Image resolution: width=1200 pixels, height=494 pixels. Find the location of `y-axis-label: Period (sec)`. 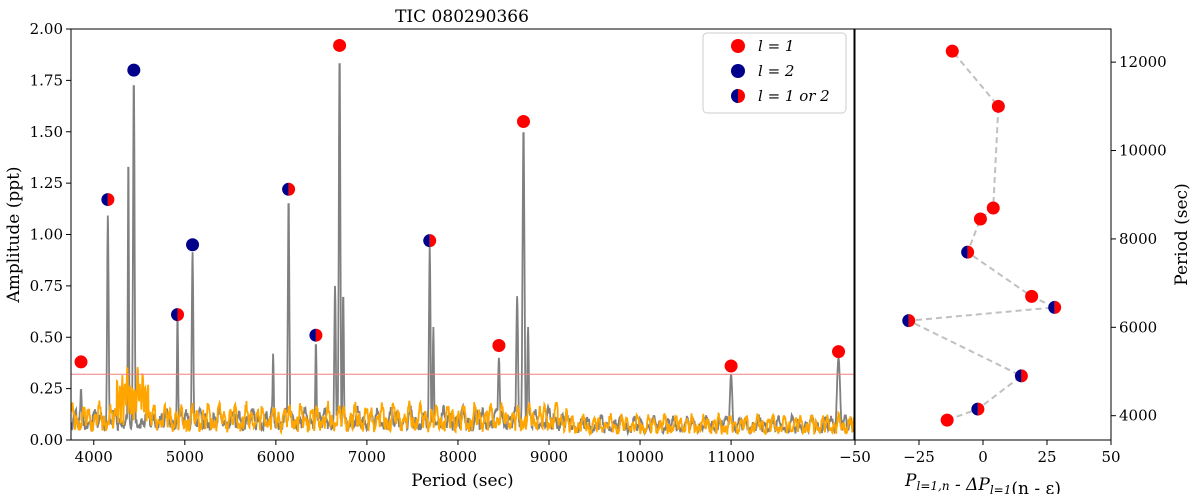

y-axis-label: Period (sec) is located at coordinates (1182, 234).